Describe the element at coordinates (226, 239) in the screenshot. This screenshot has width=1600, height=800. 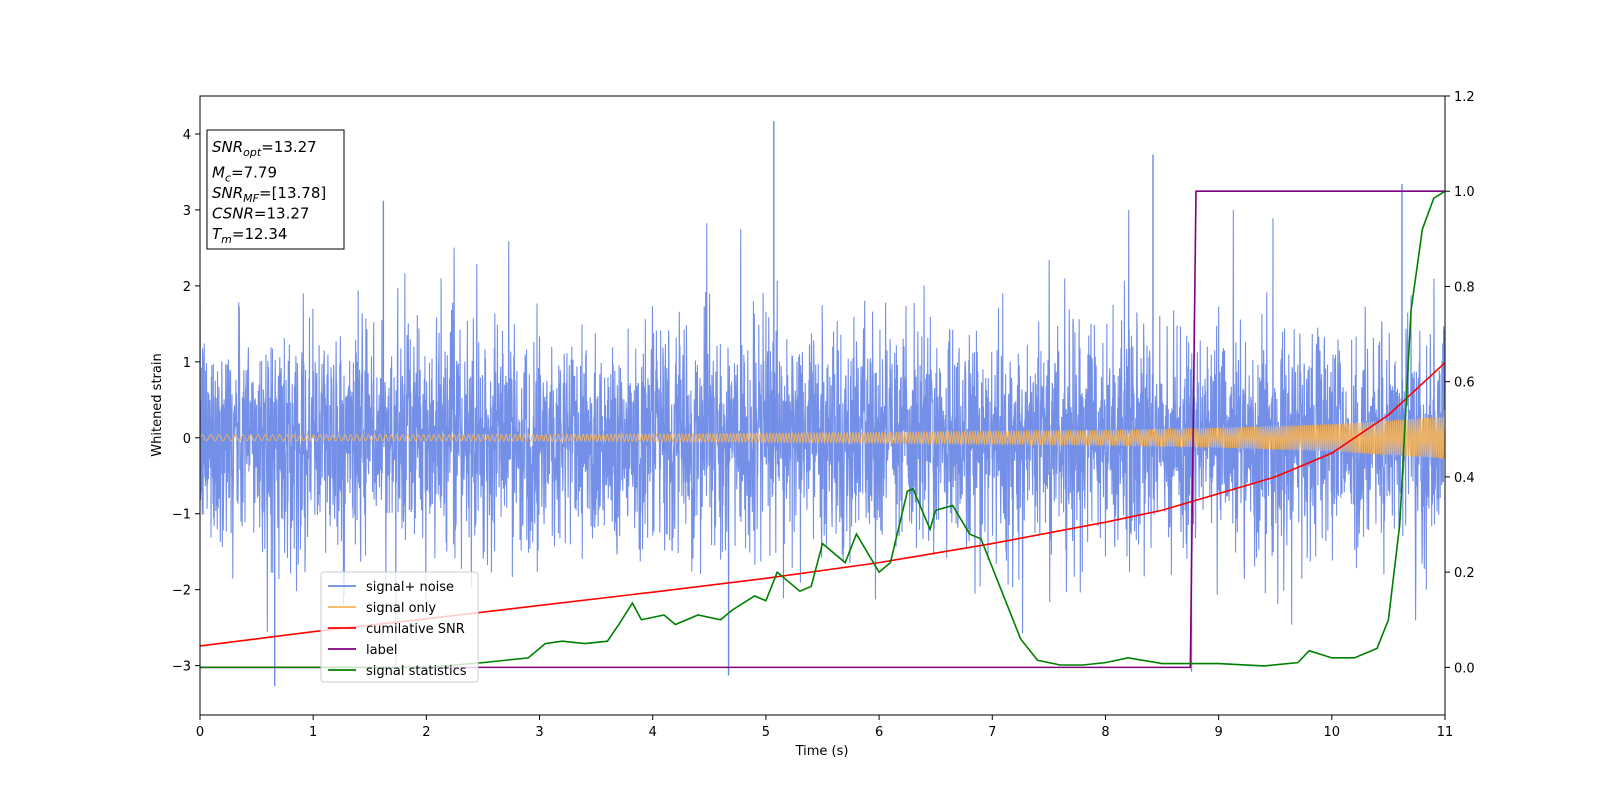
I see `info-sub: m` at that location.